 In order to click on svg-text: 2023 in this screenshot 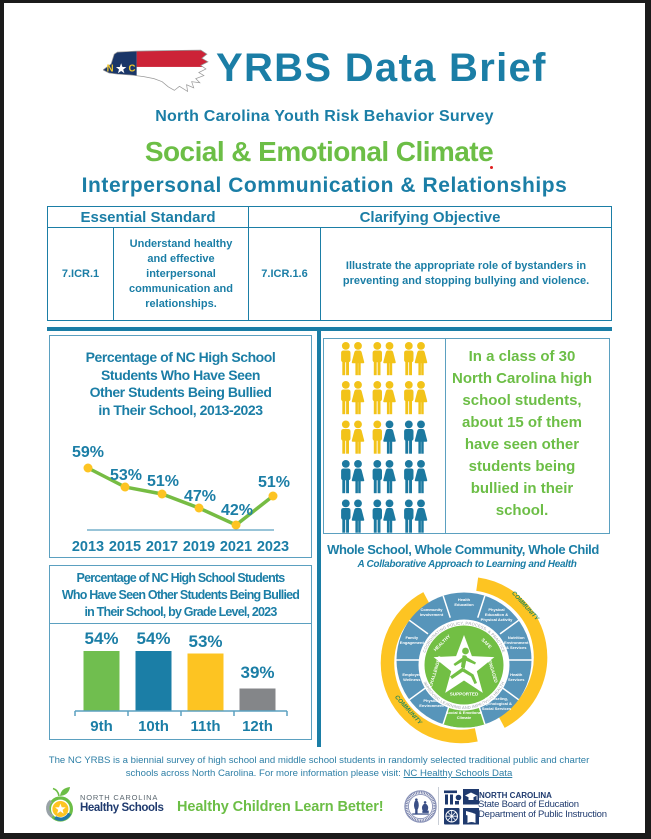, I will do `click(273, 546)`.